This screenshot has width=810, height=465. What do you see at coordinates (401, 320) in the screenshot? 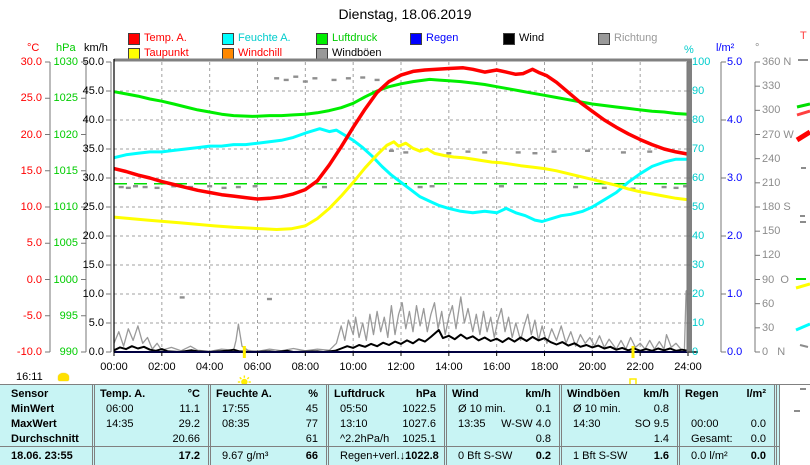
I see `series-windb-en` at bounding box center [401, 320].